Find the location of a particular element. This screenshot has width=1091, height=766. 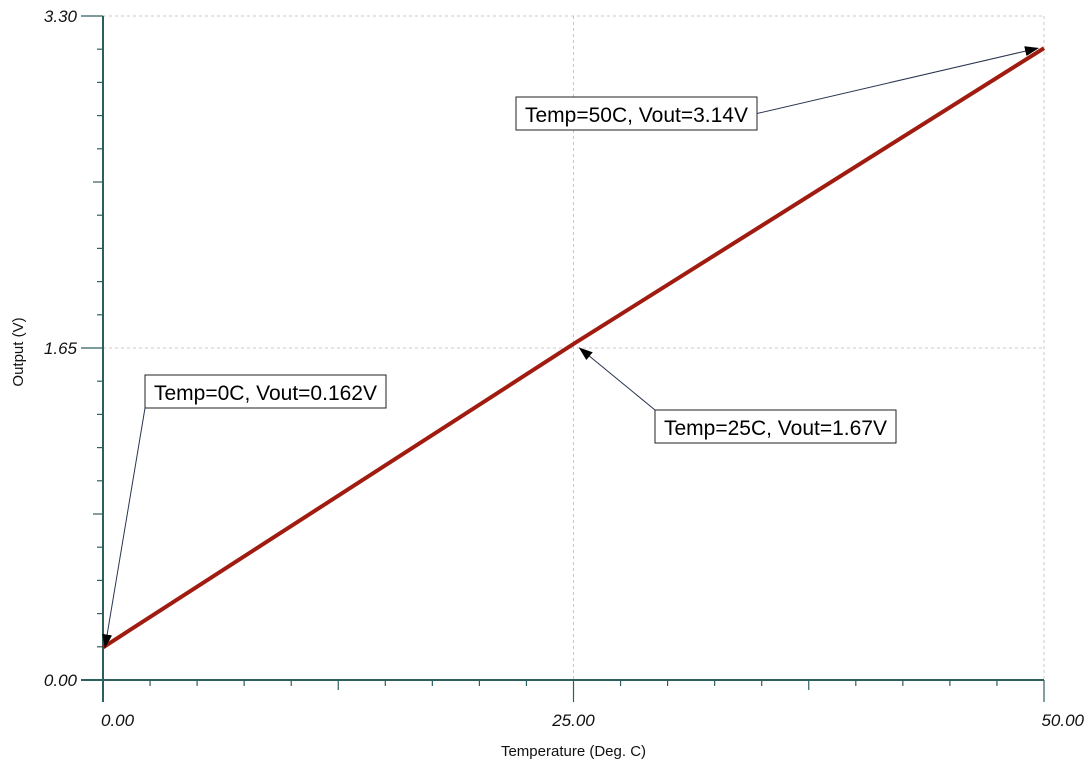

annotation-label: Temp=25C, Vout=1.67V is located at coordinates (775, 428).